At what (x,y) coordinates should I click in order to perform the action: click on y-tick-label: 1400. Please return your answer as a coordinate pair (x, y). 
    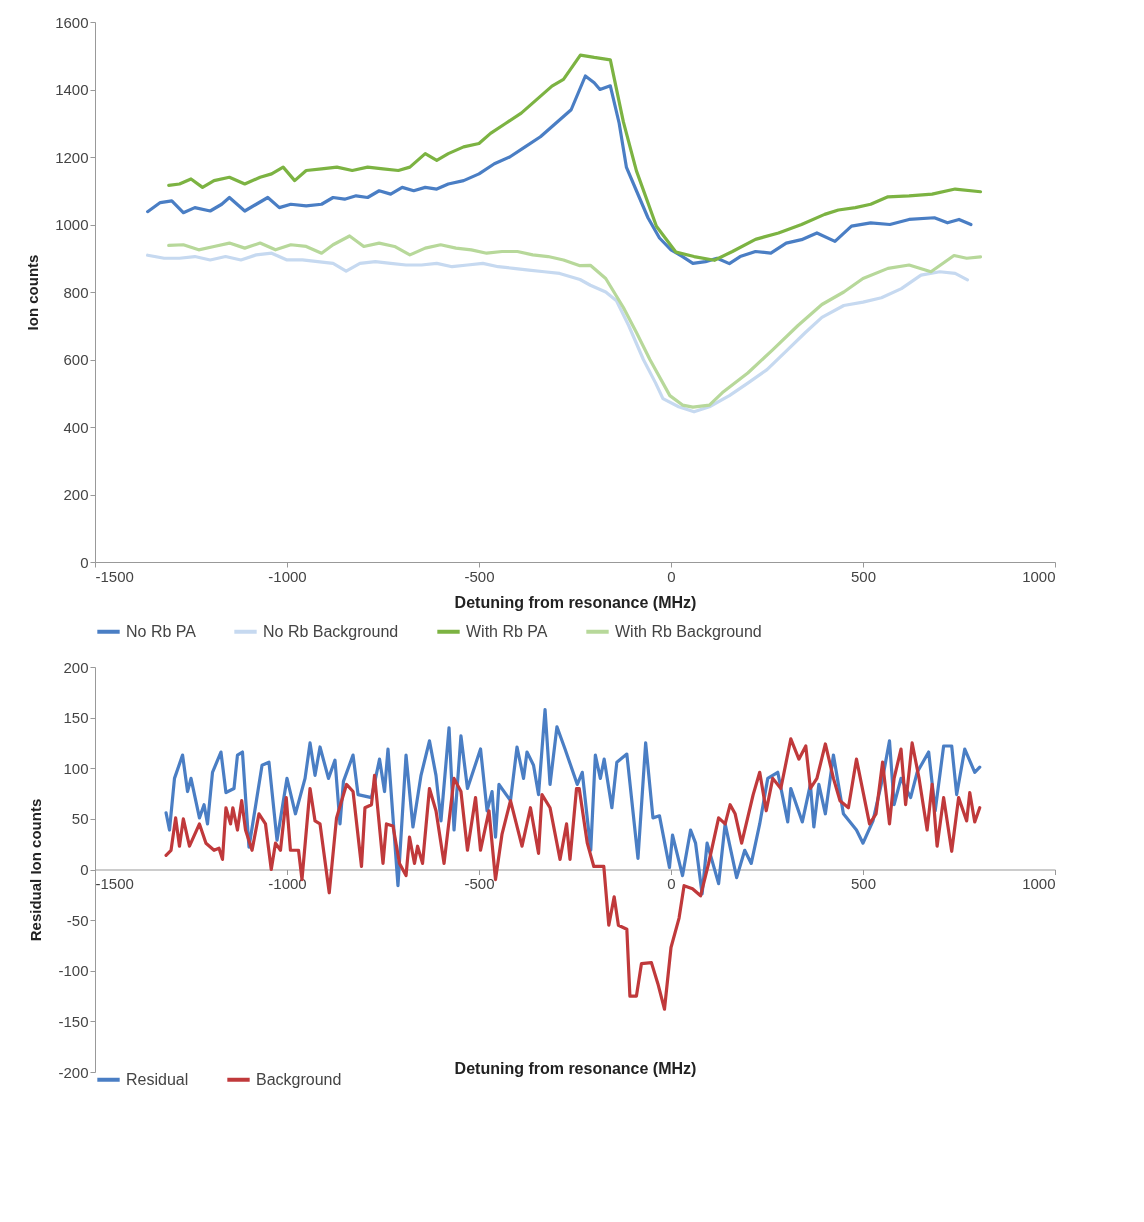
    Looking at the image, I should click on (72, 89).